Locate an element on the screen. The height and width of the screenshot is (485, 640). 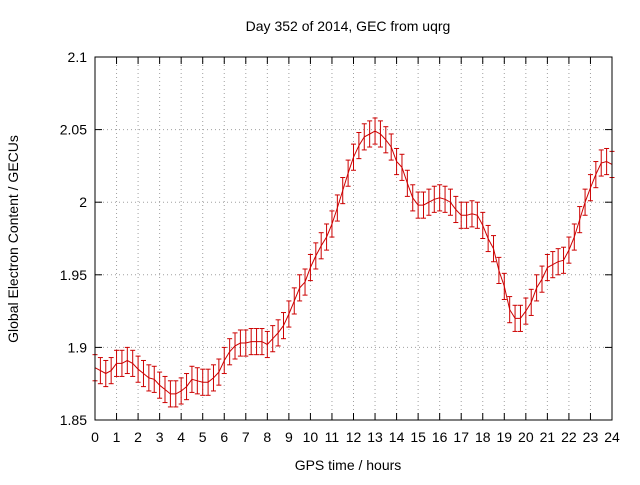
x-tick-label: 16 is located at coordinates (440, 437).